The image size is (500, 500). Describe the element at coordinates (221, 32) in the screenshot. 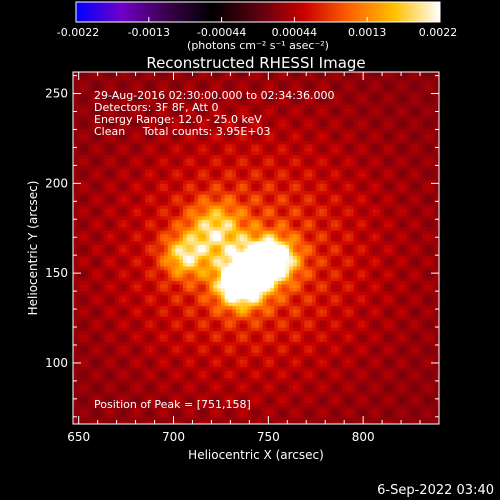

I see `colorbar-tick-label: -0.00044` at that location.